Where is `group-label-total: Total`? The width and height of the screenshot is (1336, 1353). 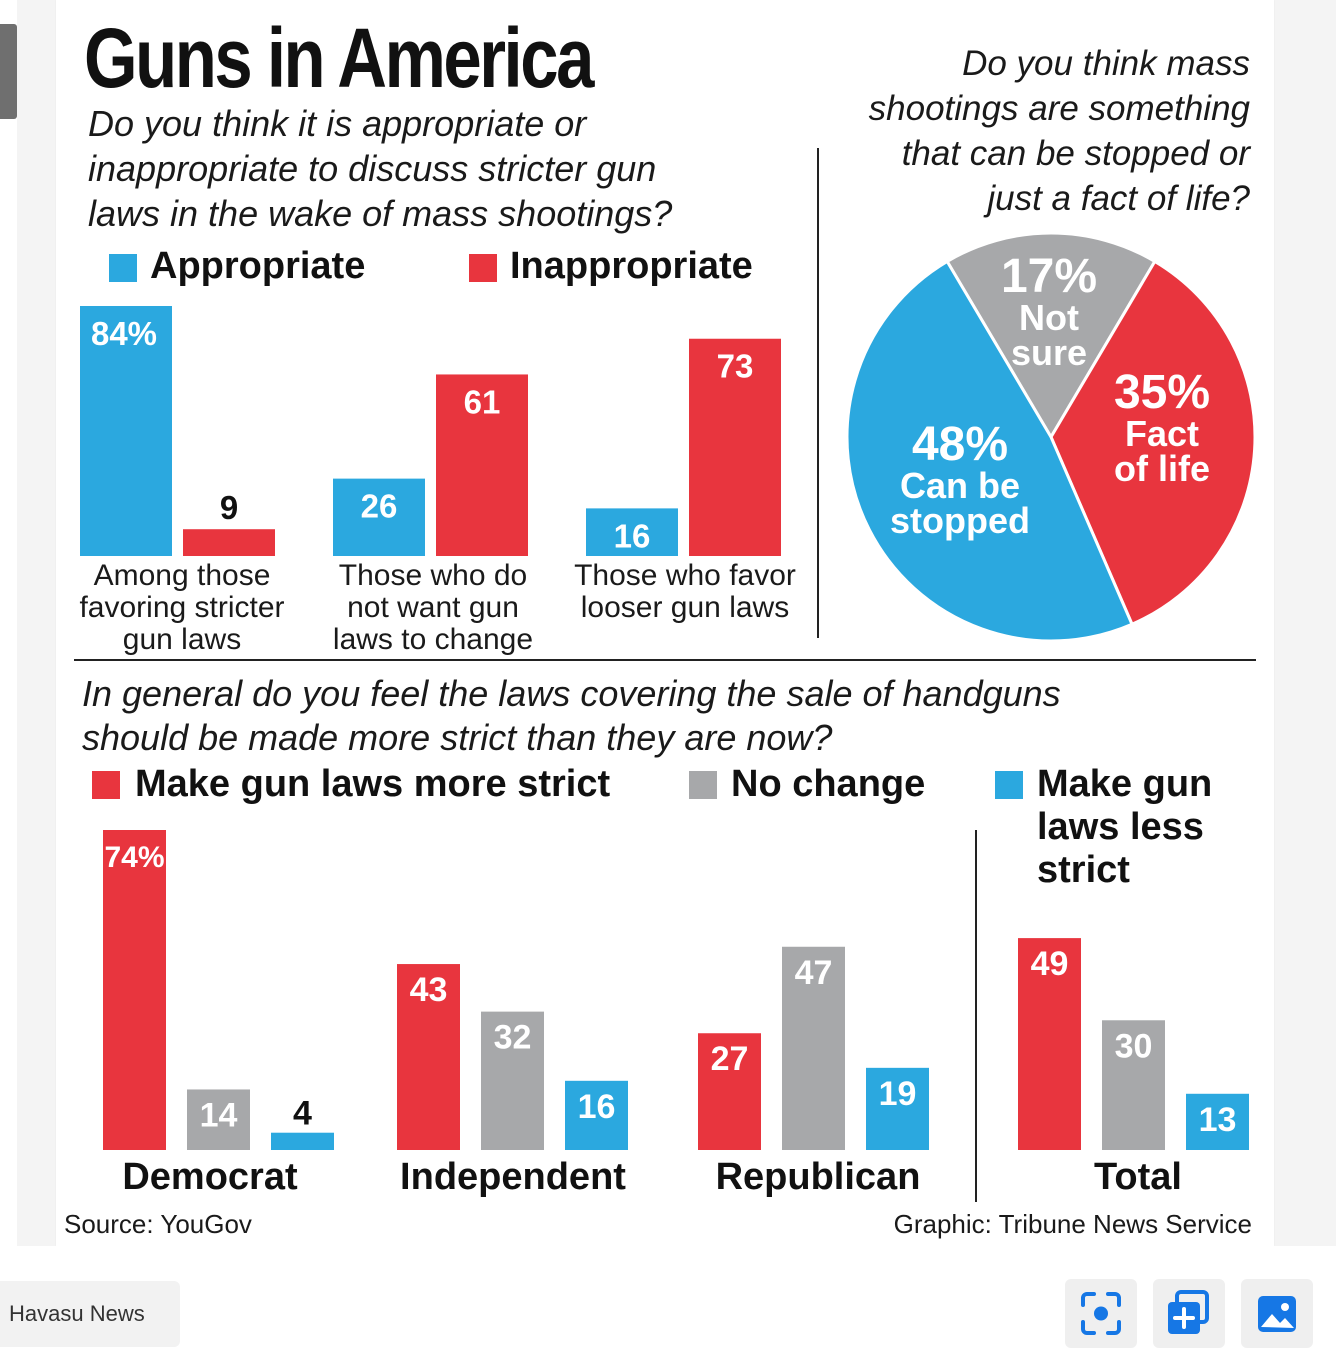
group-label-total: Total is located at coordinates (1138, 1177).